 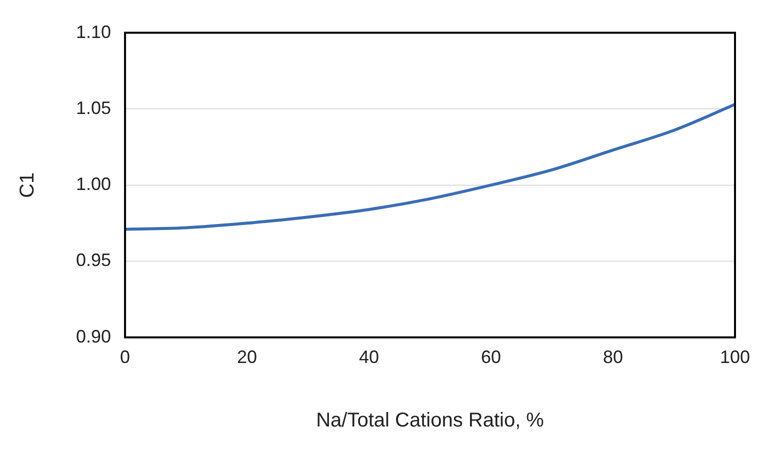 I want to click on x-tick-label: 60, so click(x=491, y=357).